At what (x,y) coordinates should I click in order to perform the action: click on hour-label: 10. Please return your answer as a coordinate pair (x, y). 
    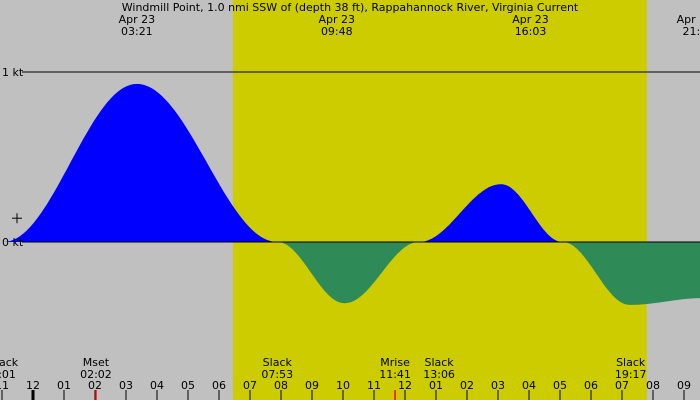
    Looking at the image, I should click on (343, 385).